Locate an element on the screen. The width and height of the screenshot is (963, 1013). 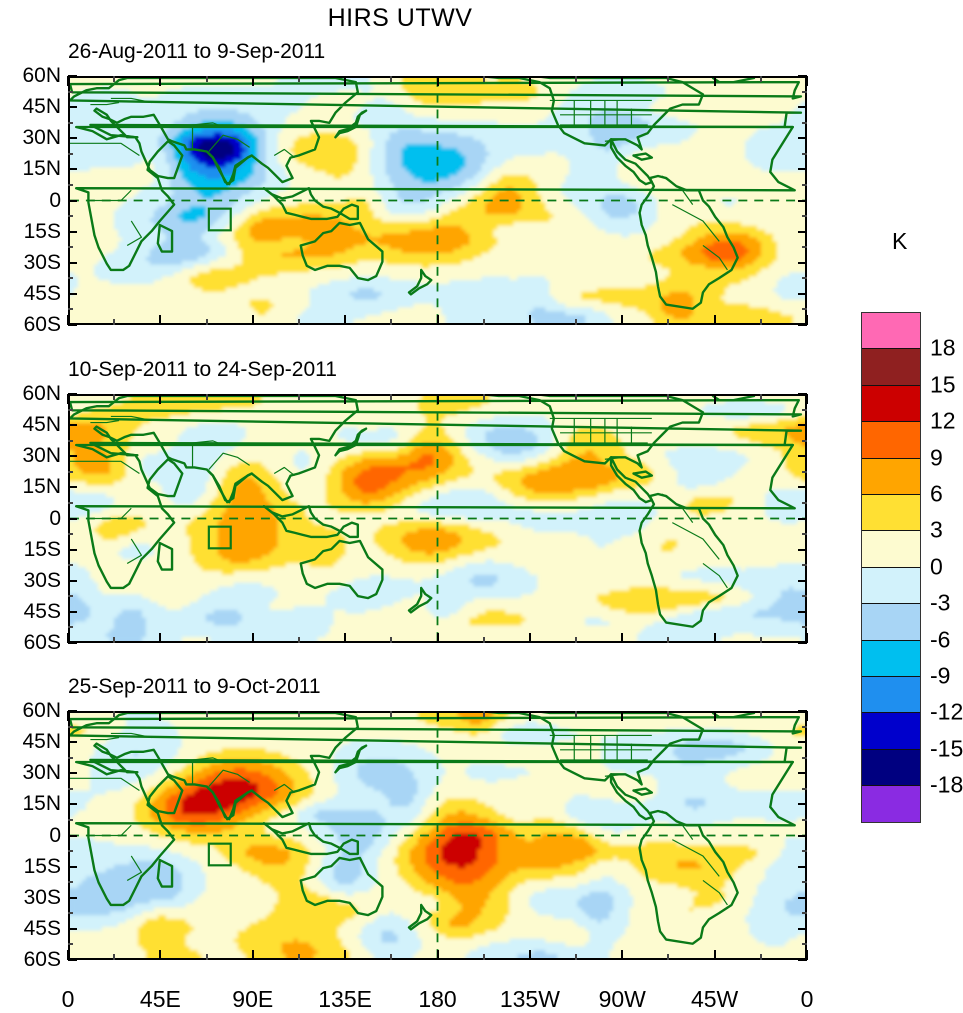
colorbar-tick-label--6: -6 is located at coordinates (940, 639).